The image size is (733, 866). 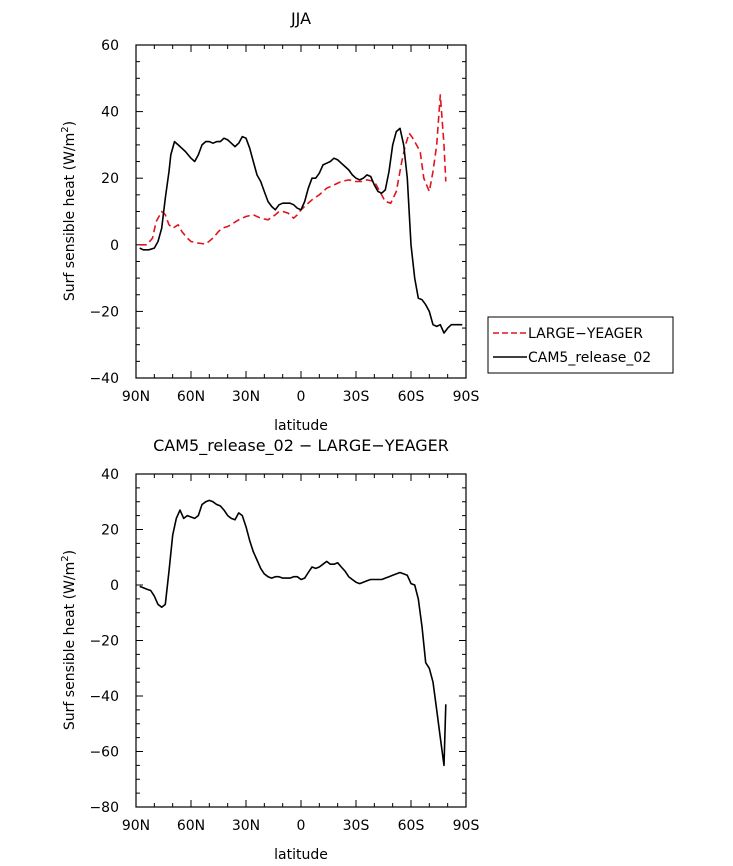 What do you see at coordinates (301, 397) in the screenshot?
I see `top-x-tick-label: 0` at bounding box center [301, 397].